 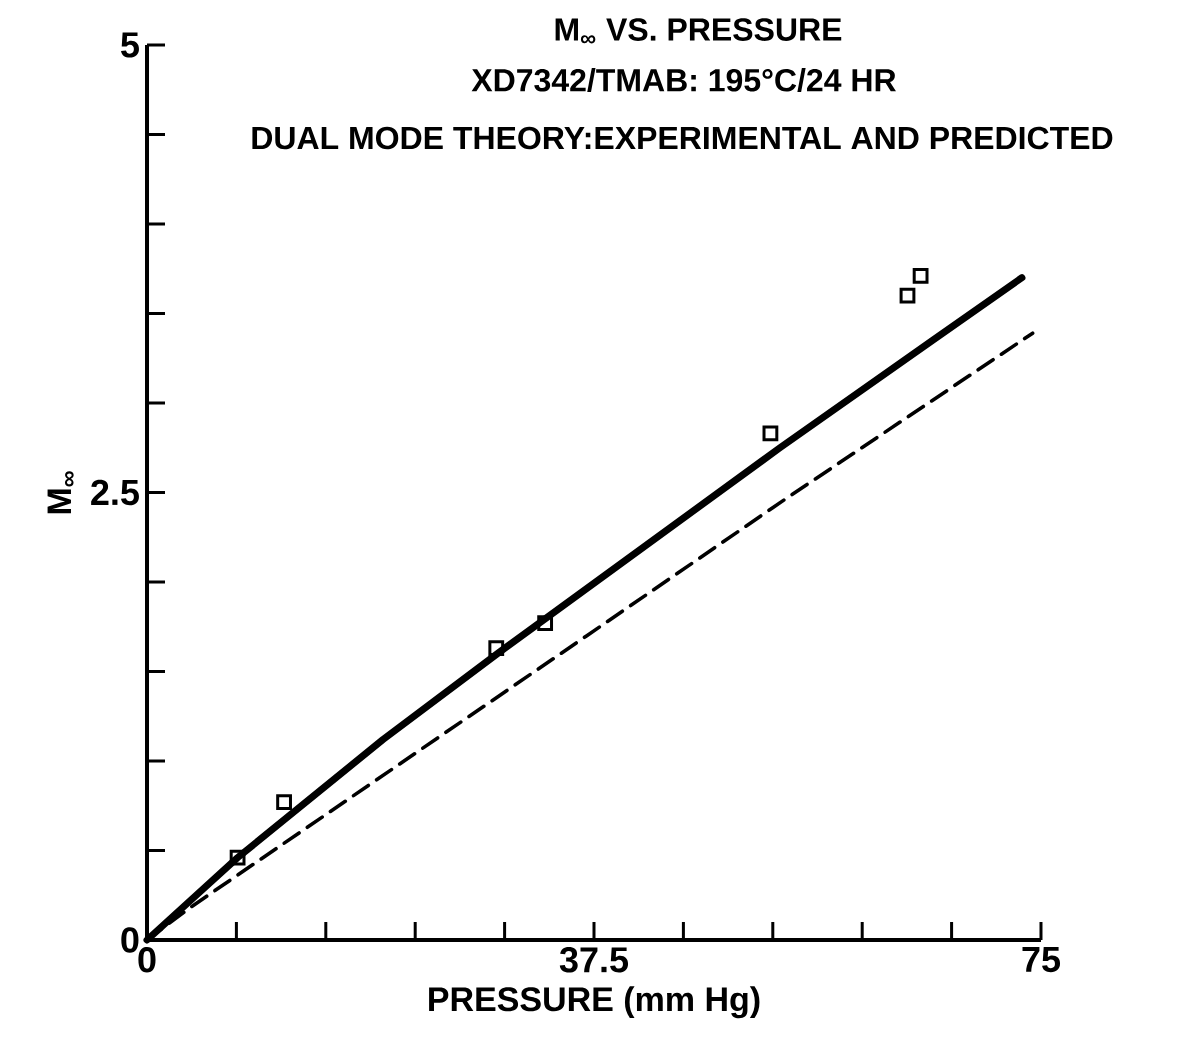 What do you see at coordinates (698, 31) in the screenshot?
I see `chart-title: M$_{∞}$ VS. PRESSURE` at bounding box center [698, 31].